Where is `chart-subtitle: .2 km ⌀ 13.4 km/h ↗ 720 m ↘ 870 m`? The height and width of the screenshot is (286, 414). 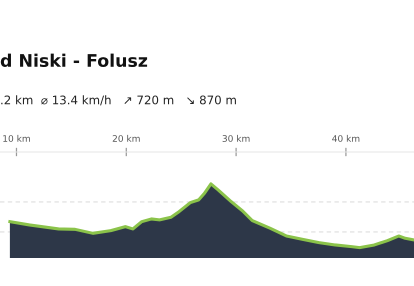
chart-subtitle: .2 km ⌀ 13.4 km/h ↗ 720 m ↘ 870 m is located at coordinates (118, 100).